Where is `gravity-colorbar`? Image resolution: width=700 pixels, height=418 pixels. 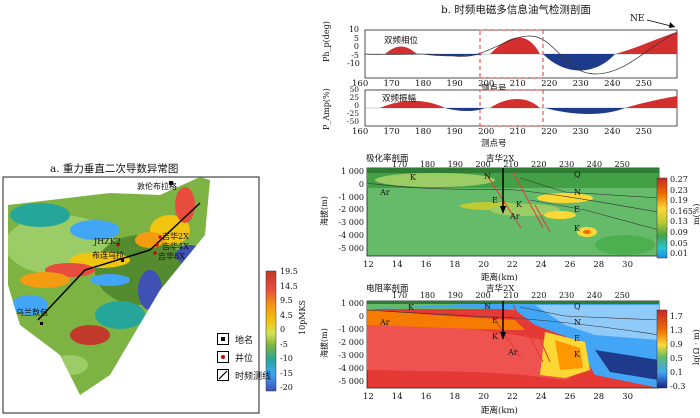 gravity-colorbar is located at coordinates (271, 331).